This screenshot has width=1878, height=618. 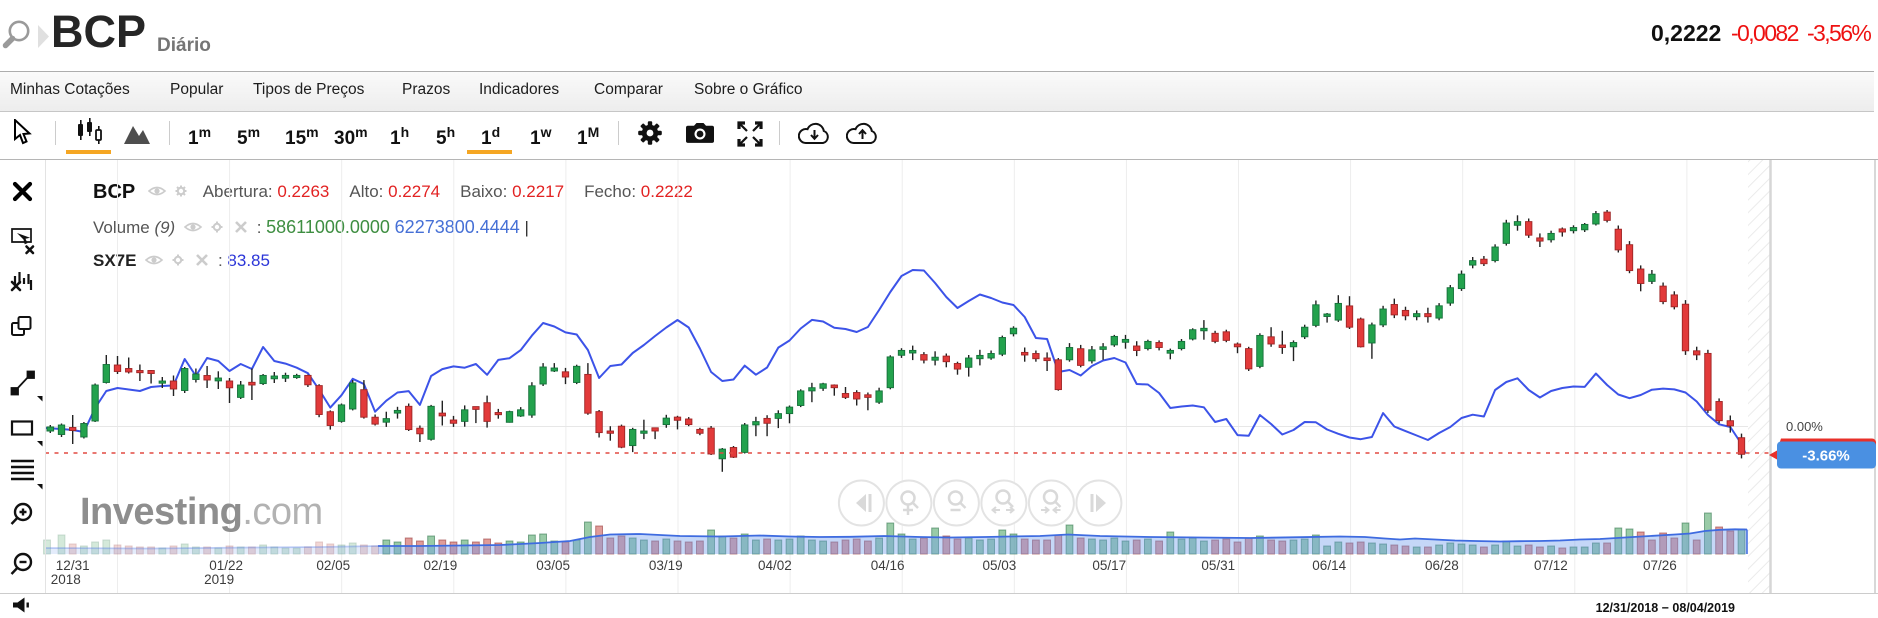 What do you see at coordinates (1804, 426) in the screenshot?
I see `svg-text: 0.00%` at bounding box center [1804, 426].